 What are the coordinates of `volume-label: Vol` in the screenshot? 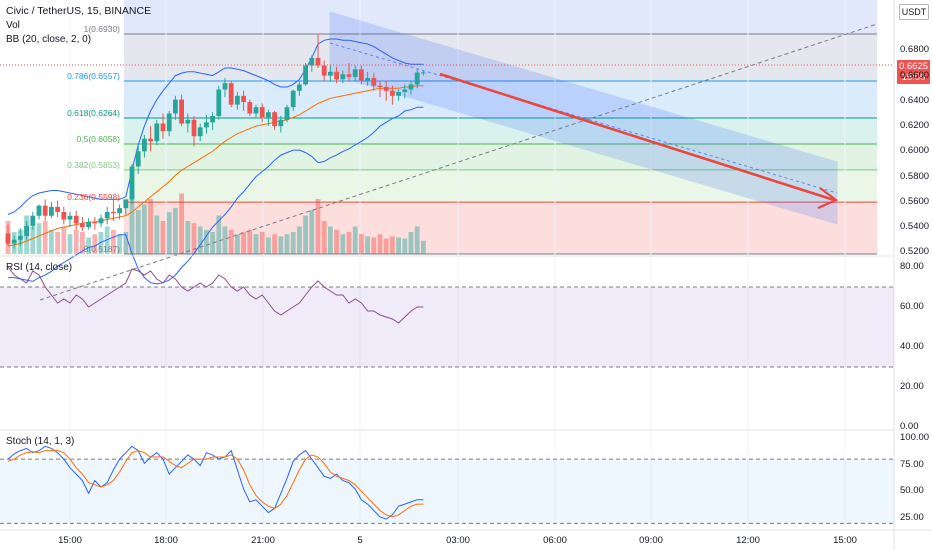 It's located at (13, 25).